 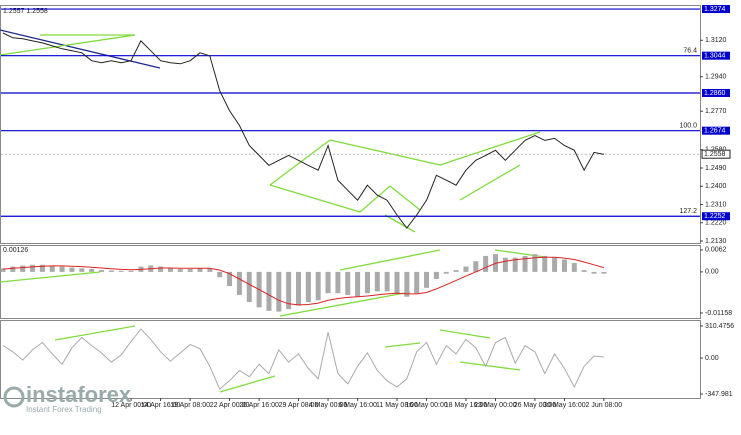 I want to click on y-tick-label: 1.2940, so click(x=716, y=77).